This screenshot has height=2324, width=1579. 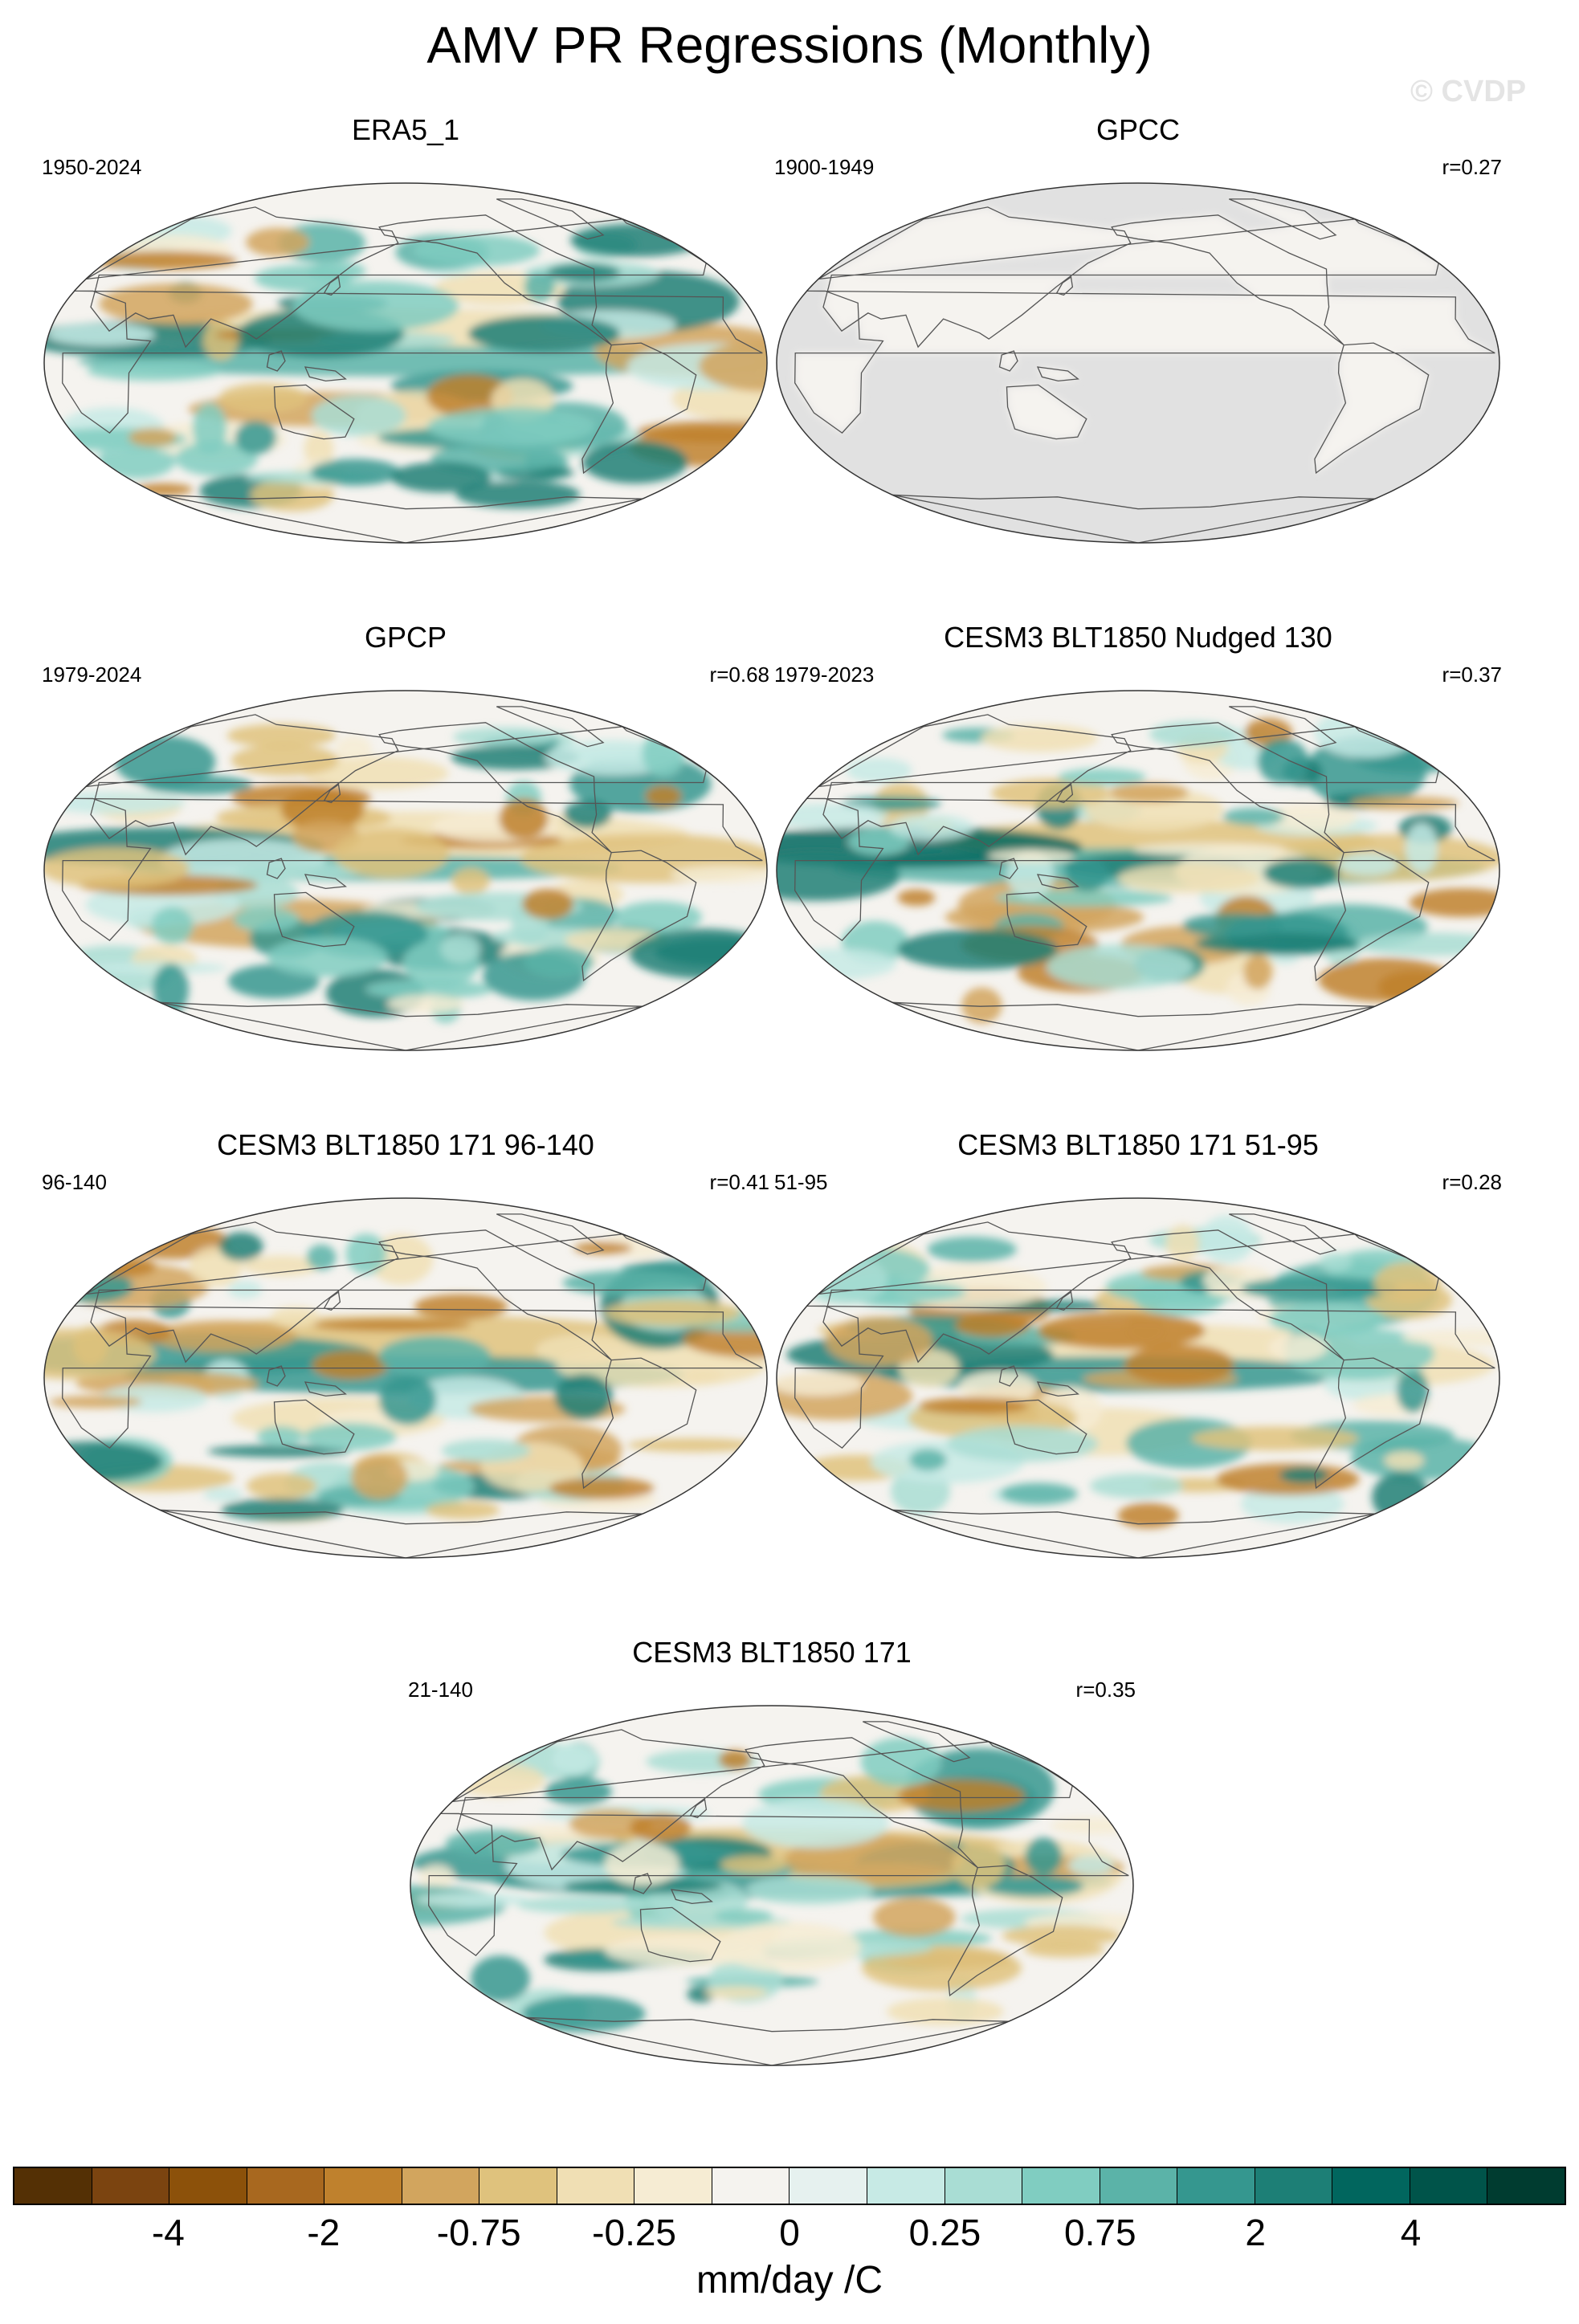 I want to click on coastline-australia, so click(x=1046, y=1427).